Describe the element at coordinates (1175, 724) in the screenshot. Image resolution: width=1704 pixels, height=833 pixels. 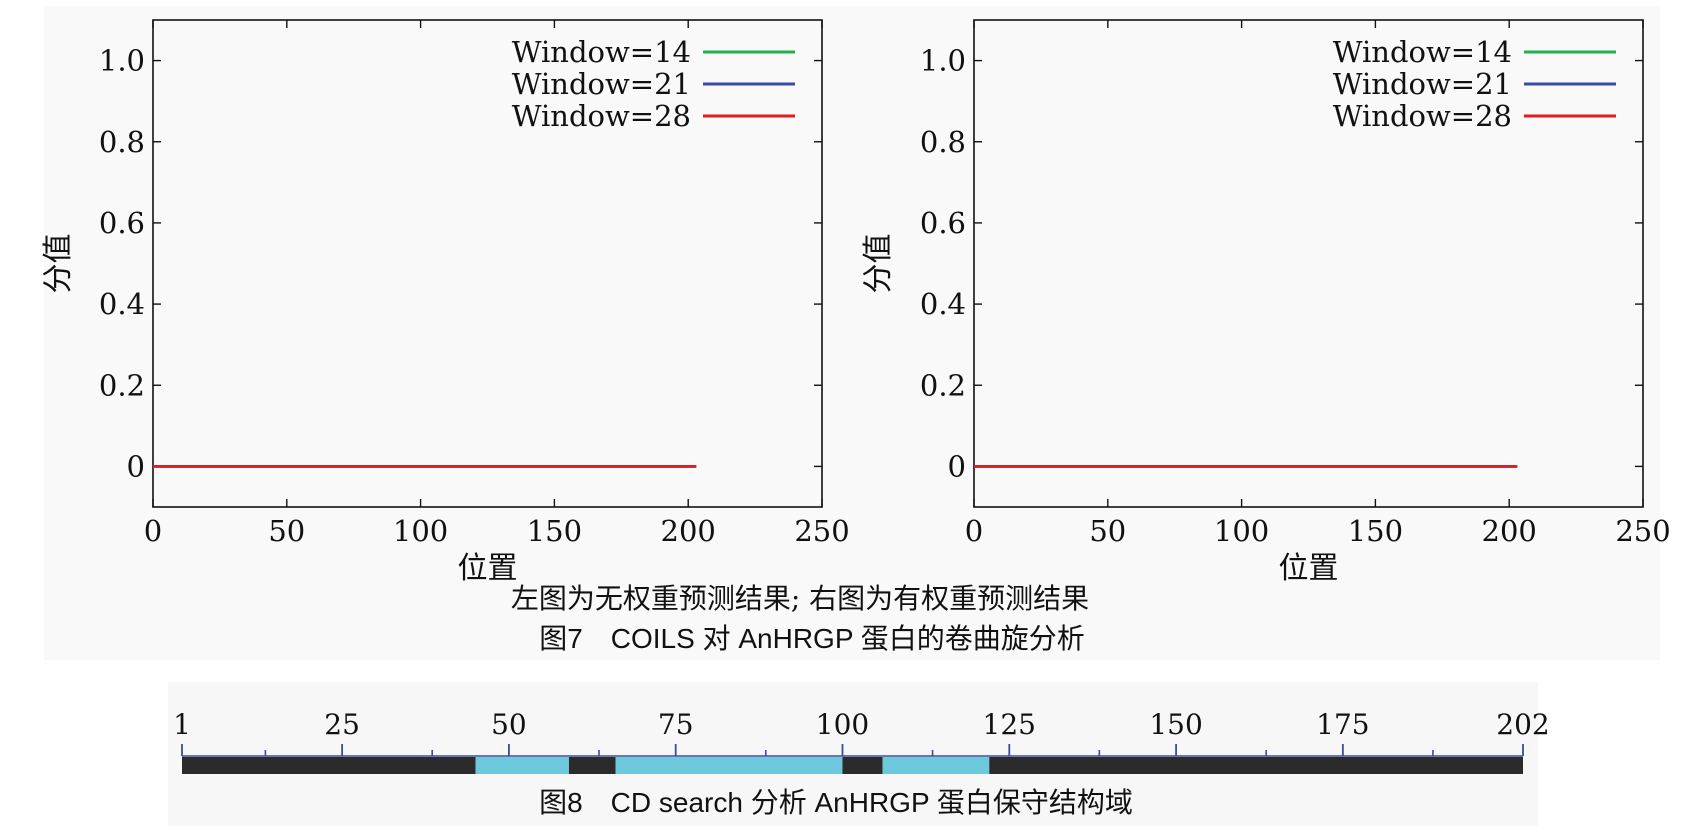
I see `track-tick-label: 150` at that location.